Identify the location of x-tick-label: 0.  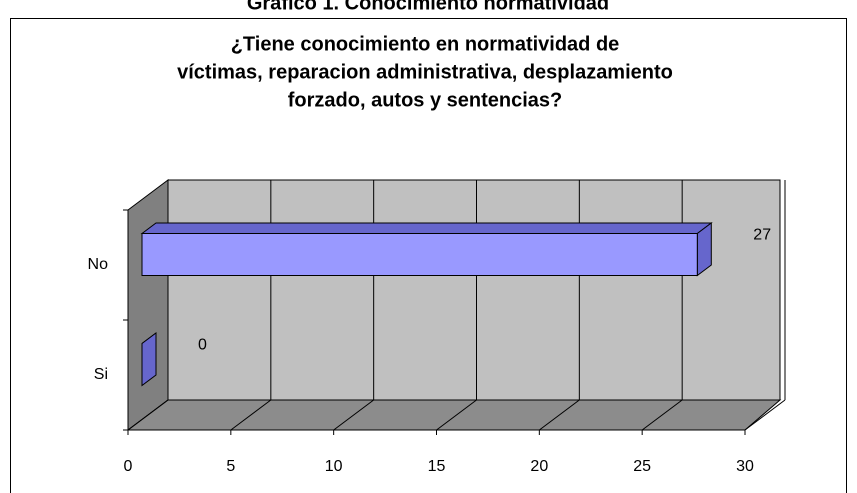
(128, 466).